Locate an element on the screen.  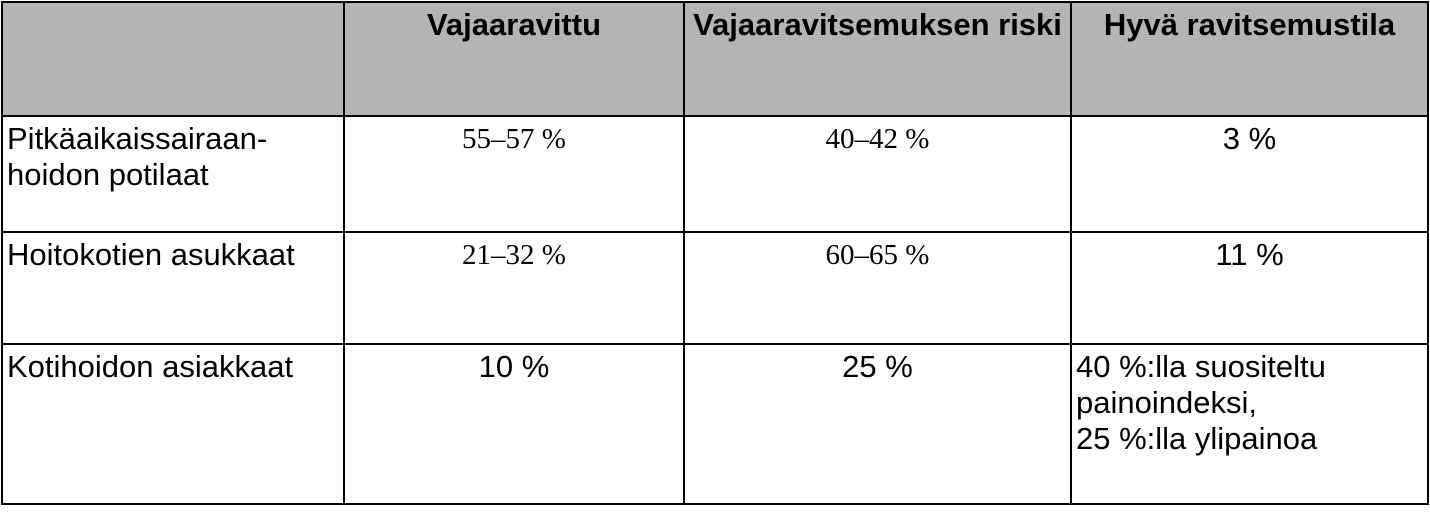
column-header: Hyvä ravitsemustila is located at coordinates (1249, 59).